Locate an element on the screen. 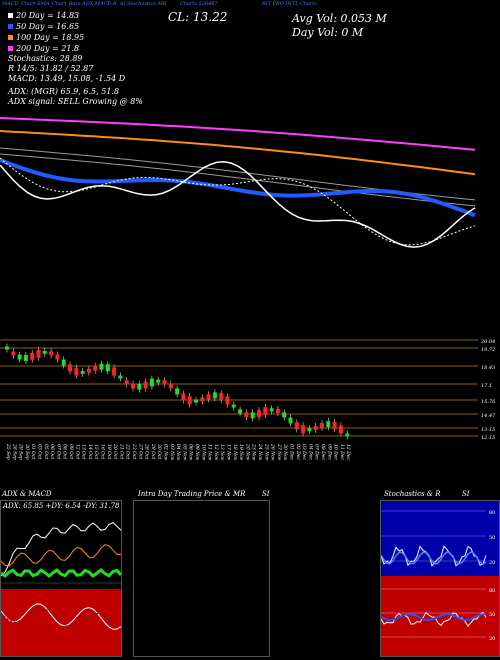 The width and height of the screenshot is (500, 660). rsi-tick-label: 20 is located at coordinates (492, 639).